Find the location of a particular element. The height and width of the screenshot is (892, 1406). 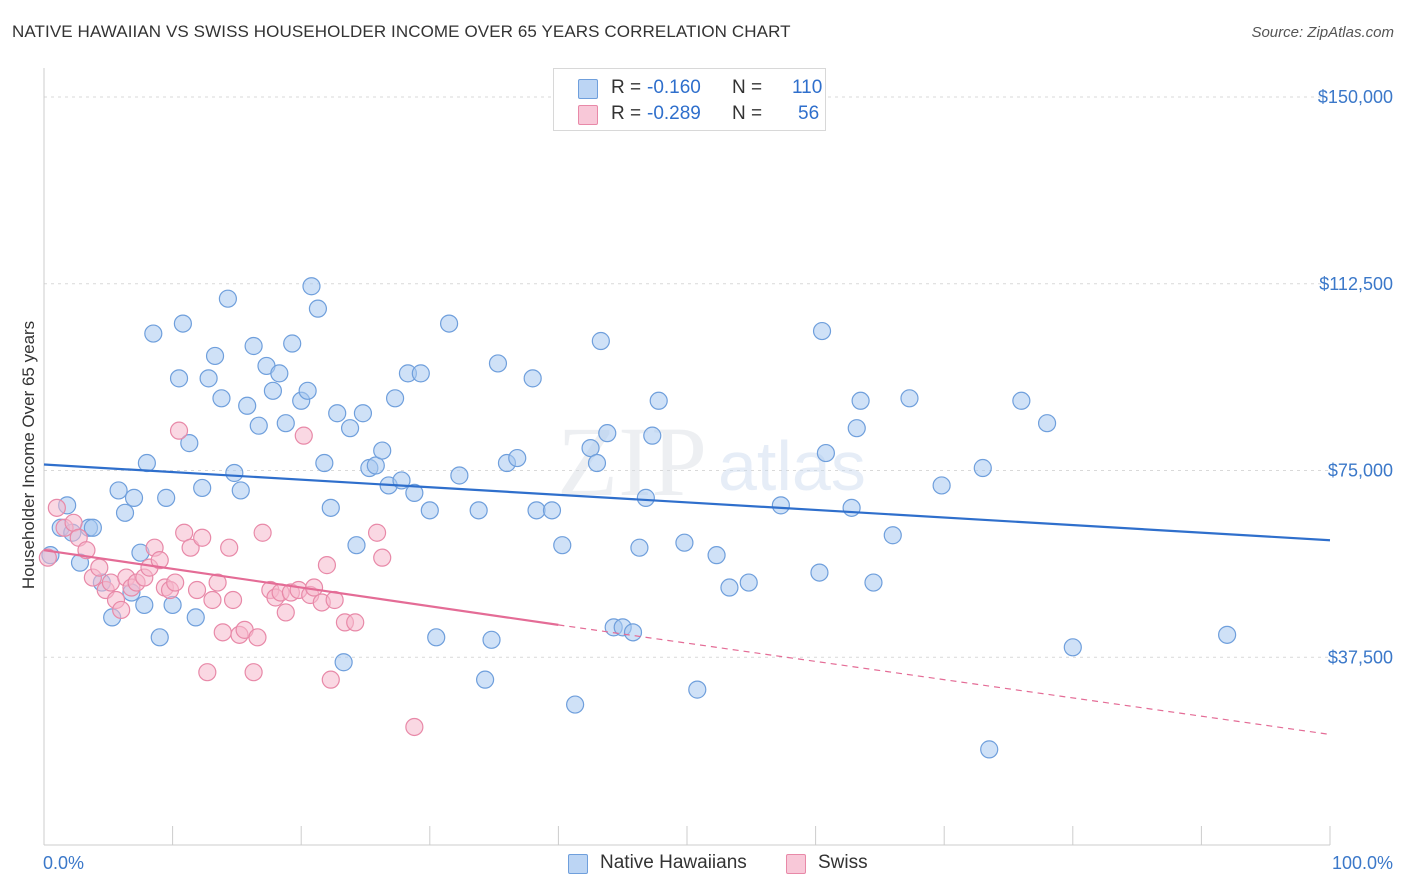

y-axis-label: Householder Income Over 65 years is located at coordinates (28, 455).